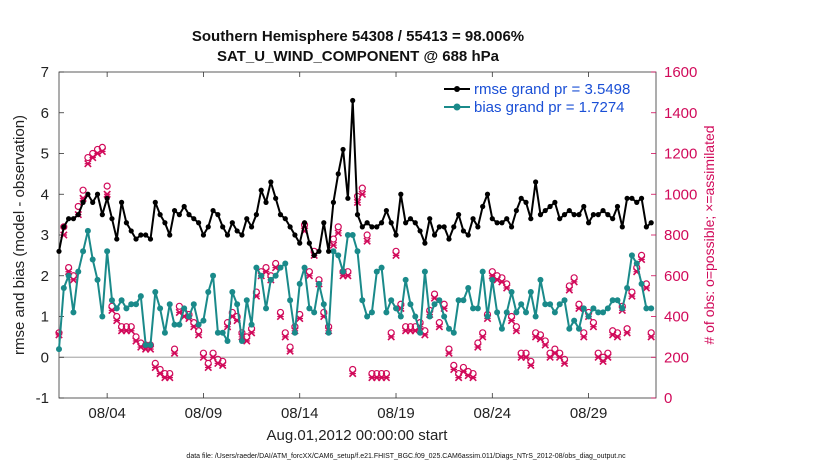  What do you see at coordinates (358, 56) in the screenshot?
I see `chart-title-line2: SAT_U_WIND_COMPONENT @ 688 hPa` at bounding box center [358, 56].